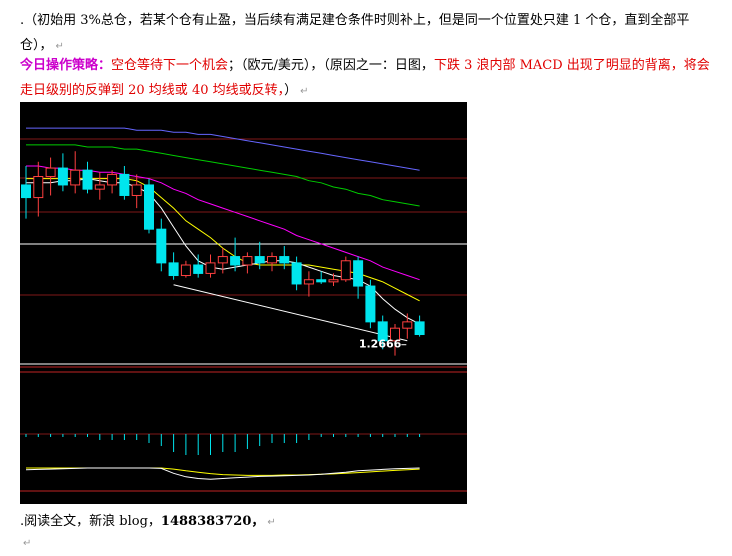 The image size is (732, 556). What do you see at coordinates (59, 65) in the screenshot?
I see `strategy-label: 今日操作策略` at bounding box center [59, 65].